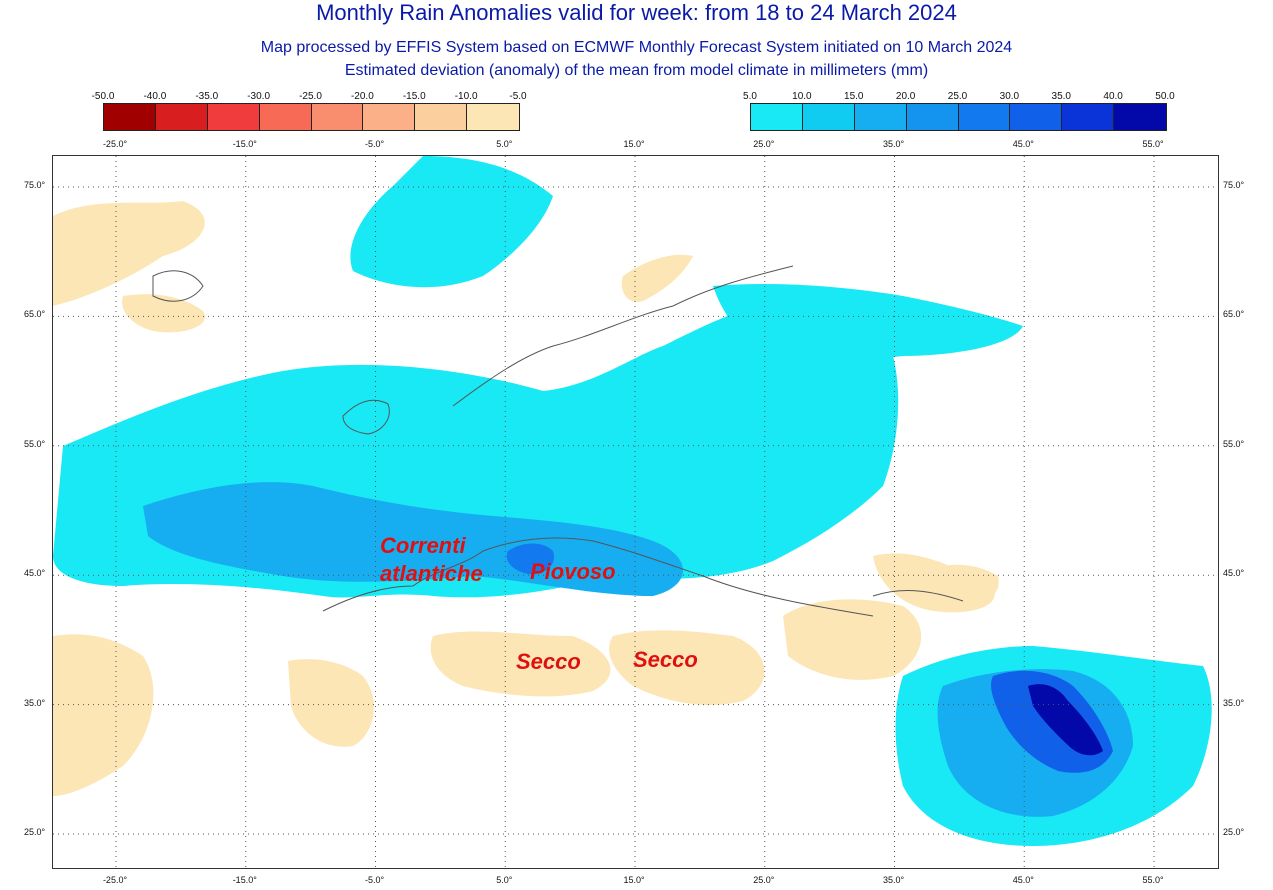 This screenshot has width=1273, height=890. What do you see at coordinates (764, 880) in the screenshot?
I see `lon-label-bottom-5: 25.0°` at bounding box center [764, 880].